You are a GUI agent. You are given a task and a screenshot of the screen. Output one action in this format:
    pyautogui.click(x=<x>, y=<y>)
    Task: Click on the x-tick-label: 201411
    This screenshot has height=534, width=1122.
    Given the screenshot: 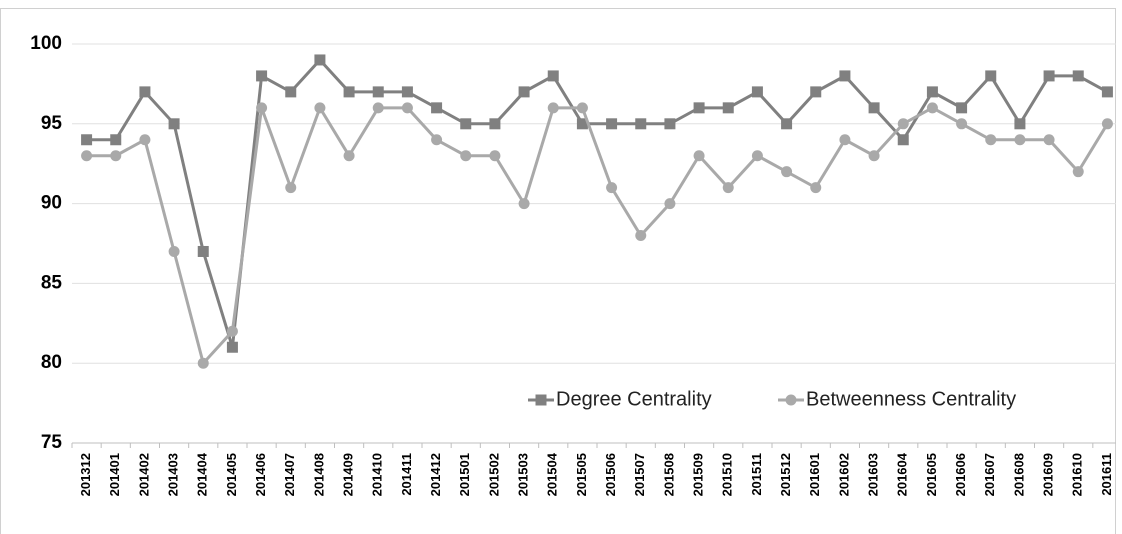 What is the action you would take?
    pyautogui.click(x=406, y=474)
    